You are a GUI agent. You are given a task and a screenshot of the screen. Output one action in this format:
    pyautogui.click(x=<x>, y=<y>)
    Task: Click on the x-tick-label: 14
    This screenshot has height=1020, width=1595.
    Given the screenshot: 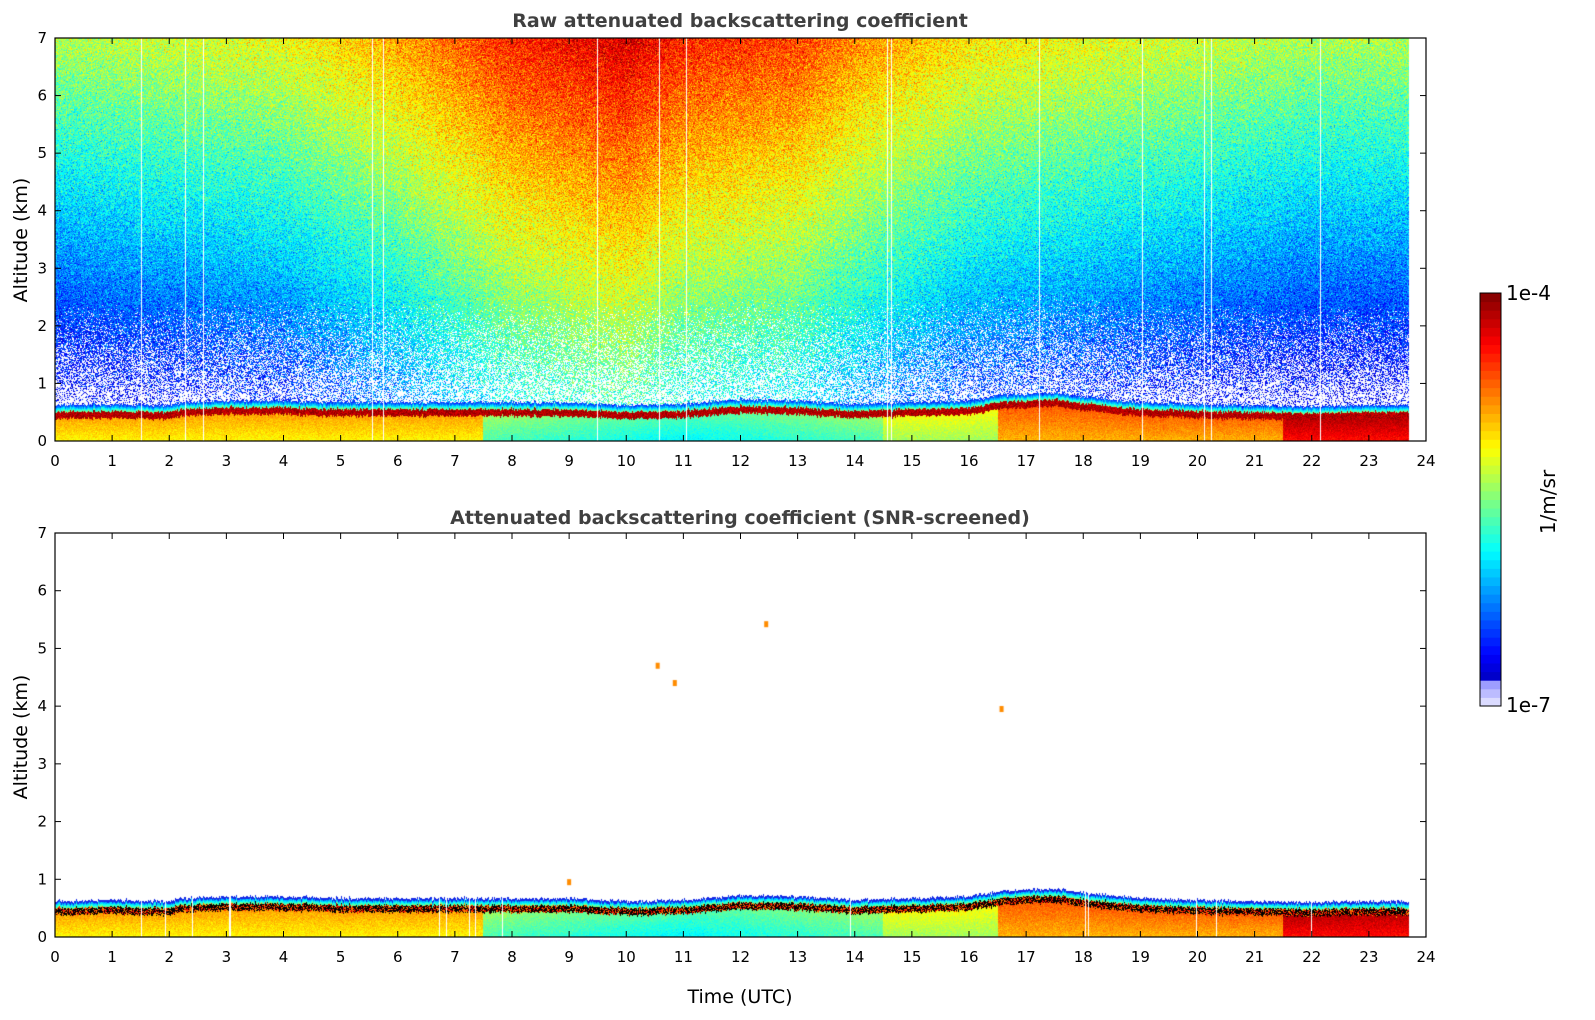 What is the action you would take?
    pyautogui.click(x=854, y=957)
    